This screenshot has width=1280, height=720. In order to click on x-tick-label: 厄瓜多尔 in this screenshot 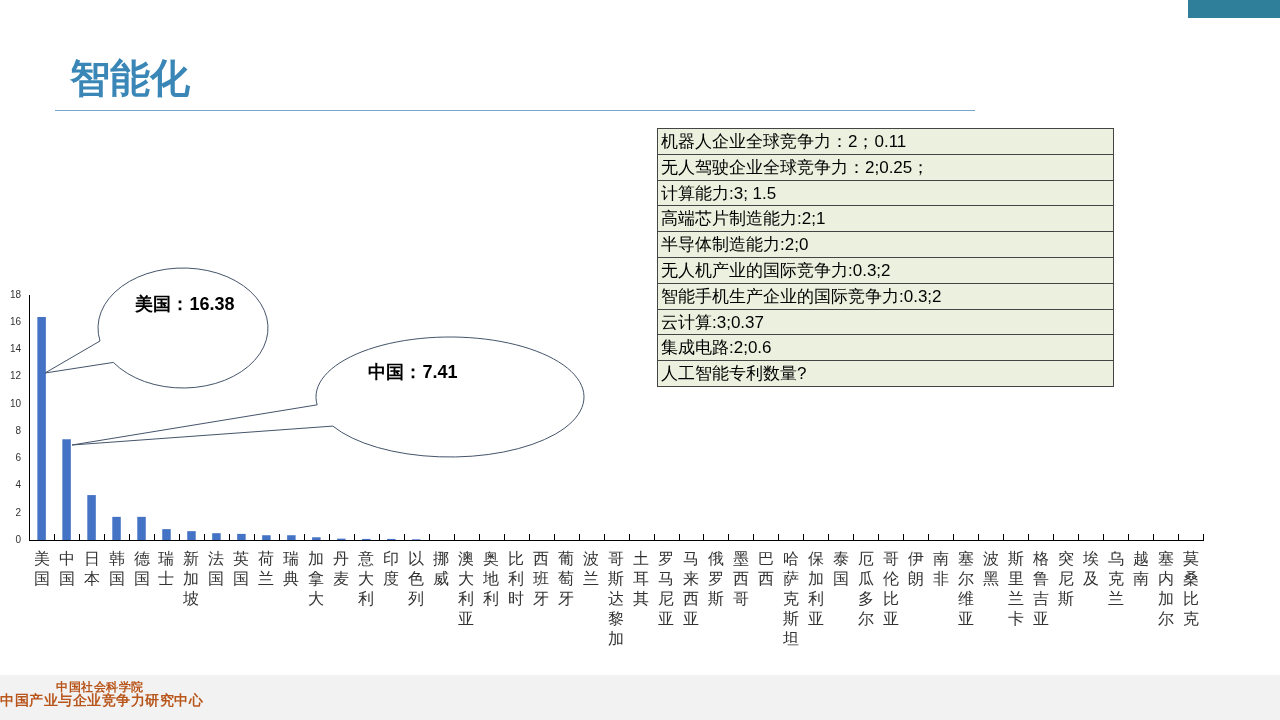, I will do `click(865, 589)`.